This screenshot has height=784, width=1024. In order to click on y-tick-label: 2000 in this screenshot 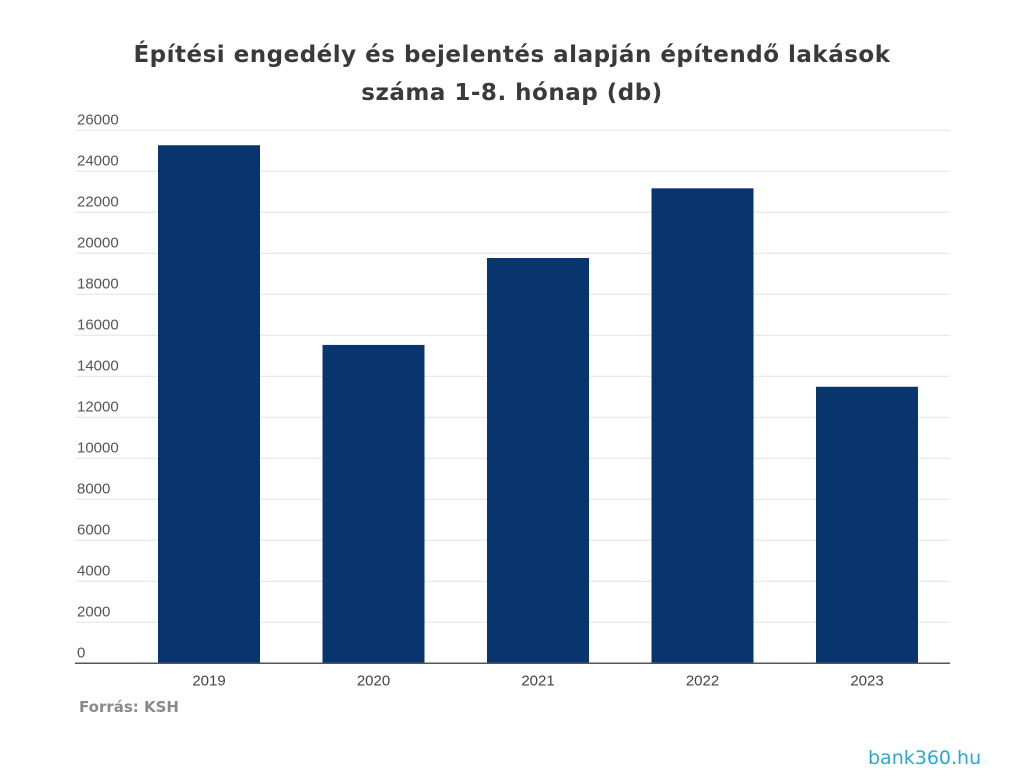, I will do `click(93, 611)`.